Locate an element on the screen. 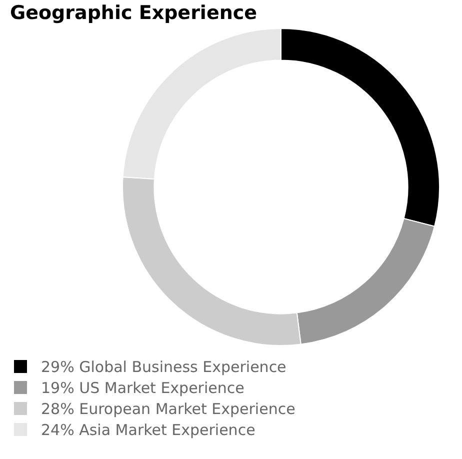 This screenshot has width=462, height=459. legend-label: 29% Global Business Experience is located at coordinates (163, 367).